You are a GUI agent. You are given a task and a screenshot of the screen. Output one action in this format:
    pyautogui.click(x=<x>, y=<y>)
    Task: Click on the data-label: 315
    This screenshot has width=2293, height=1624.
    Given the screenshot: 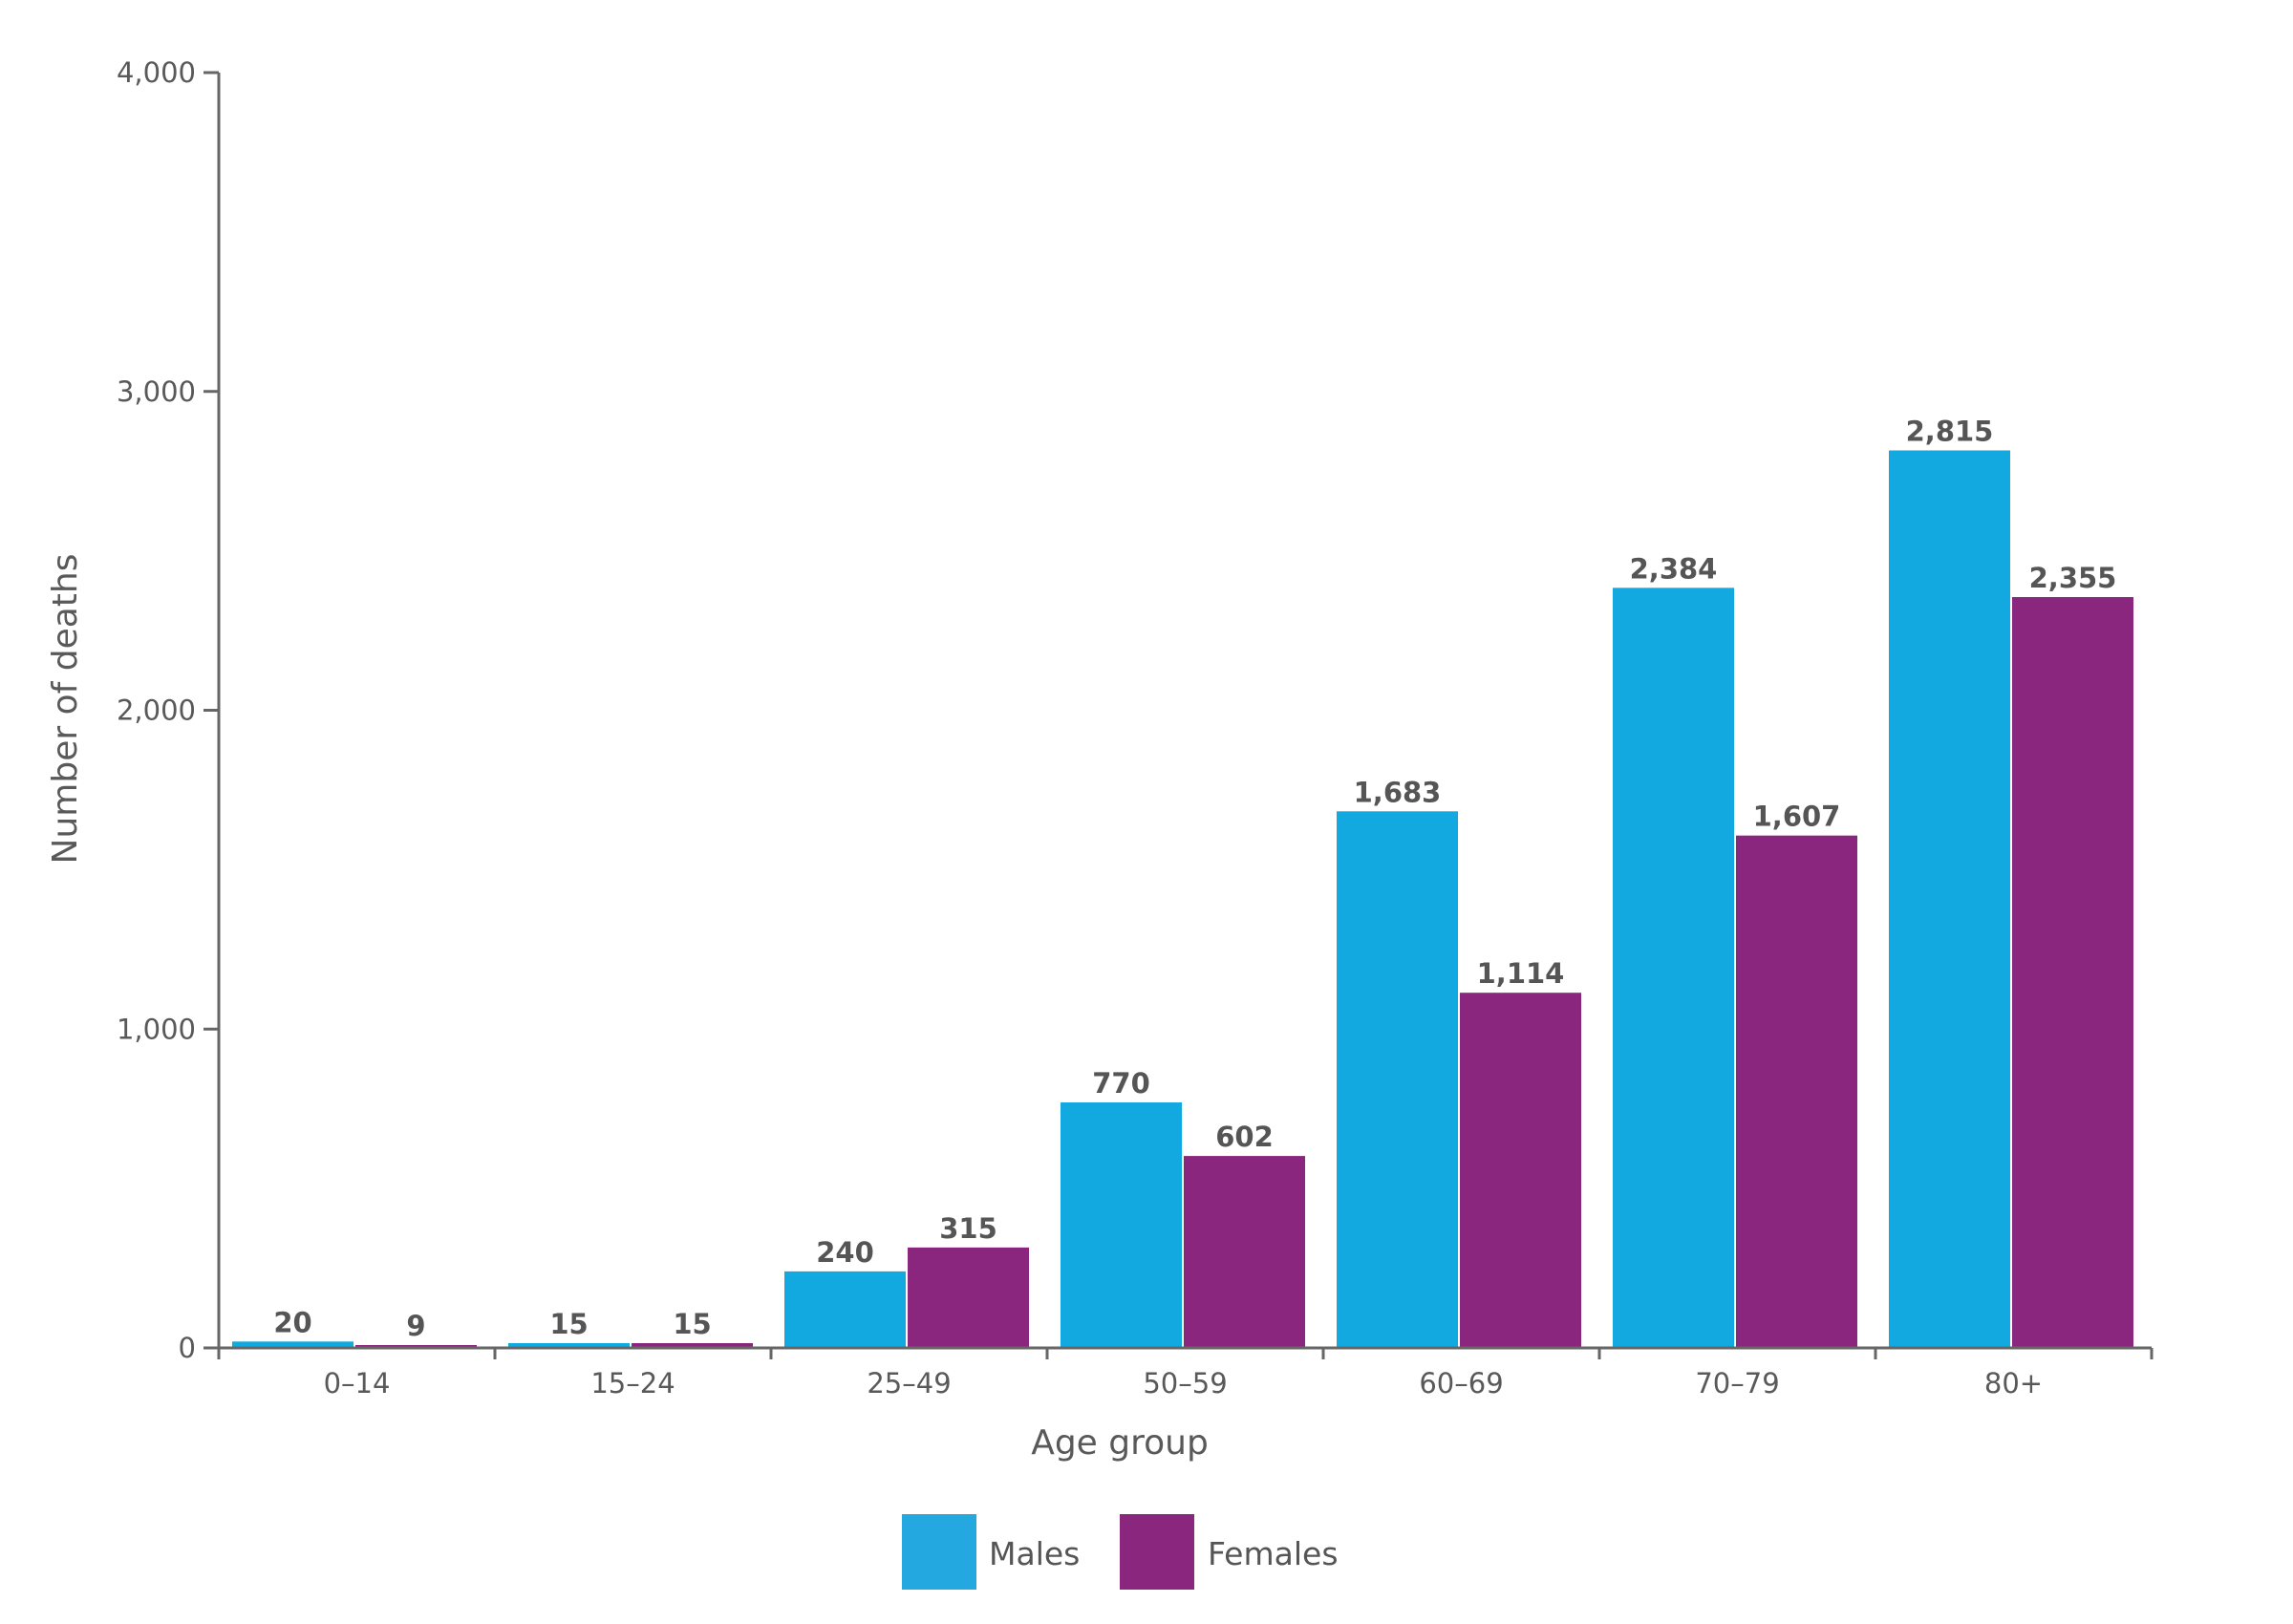 What is the action you would take?
    pyautogui.click(x=968, y=1228)
    